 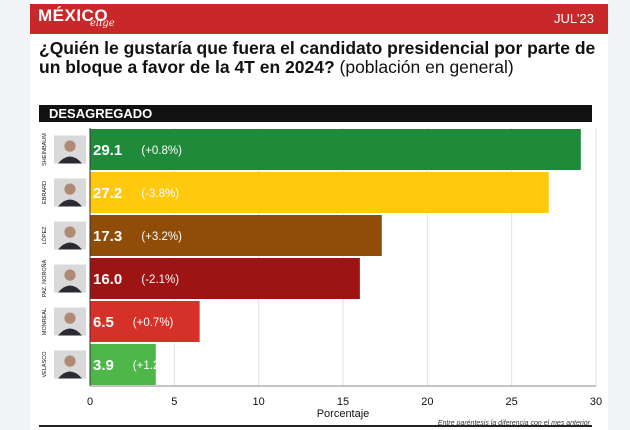 What do you see at coordinates (90, 402) in the screenshot?
I see `x-tick-label: 0` at bounding box center [90, 402].